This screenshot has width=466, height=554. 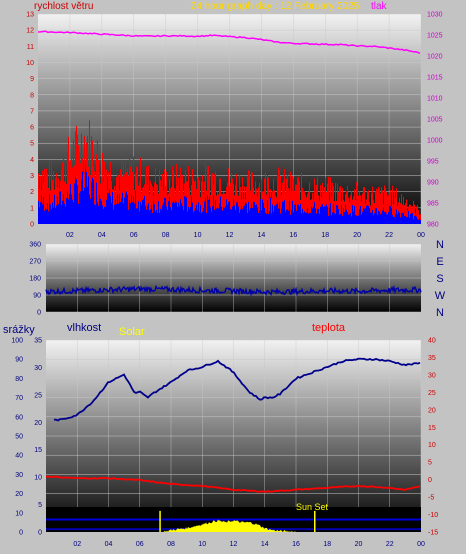 I want to click on y-tick-right: -5, so click(x=431, y=498).